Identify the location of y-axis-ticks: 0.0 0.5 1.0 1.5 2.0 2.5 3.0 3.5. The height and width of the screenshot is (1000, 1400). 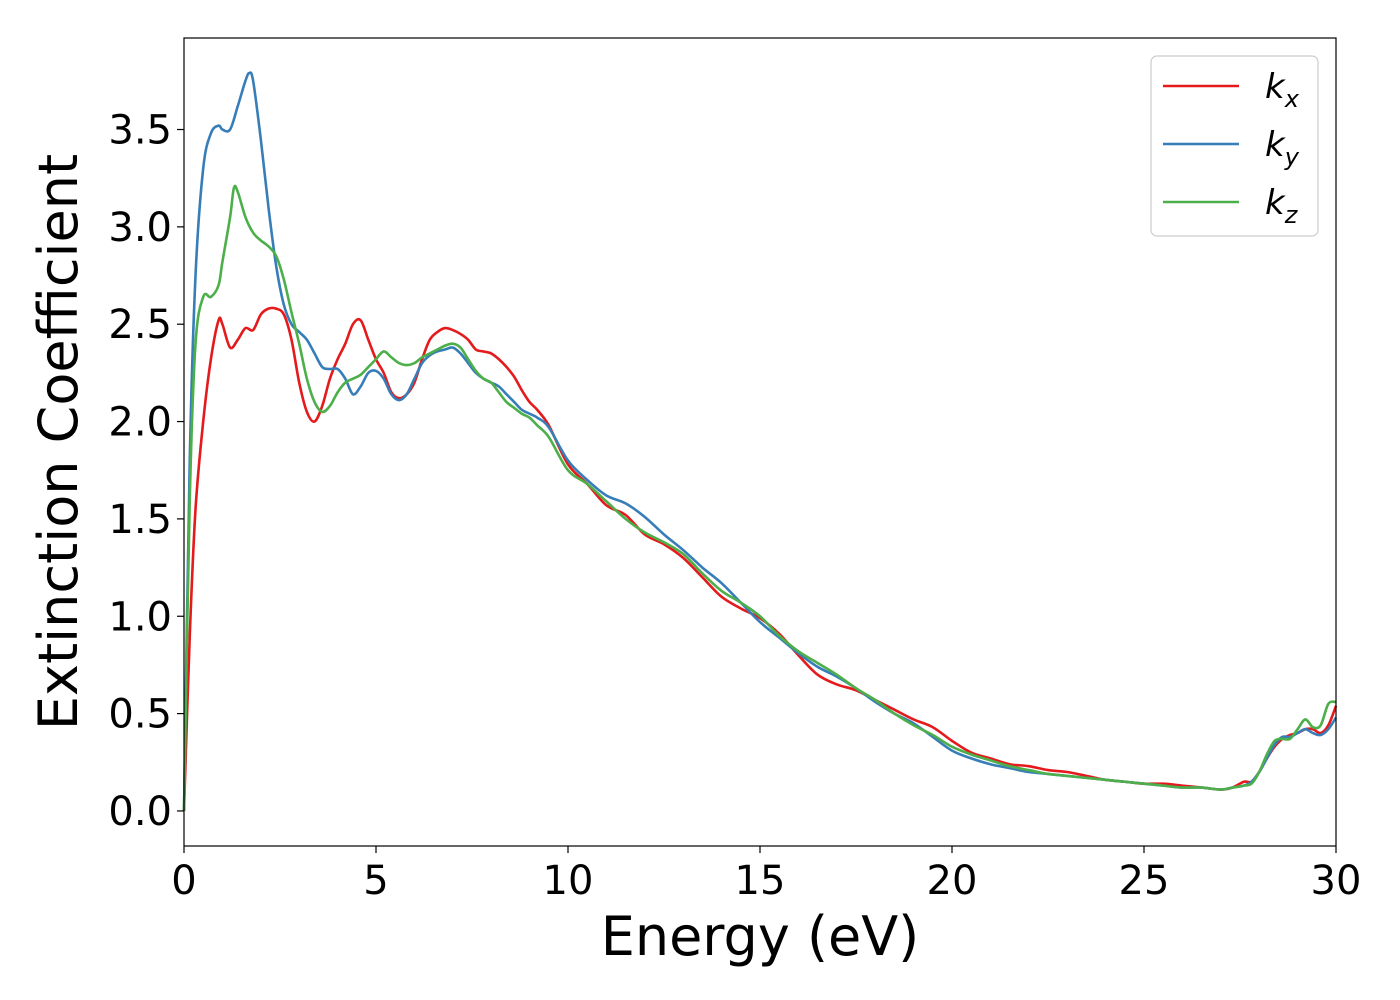
(146, 471).